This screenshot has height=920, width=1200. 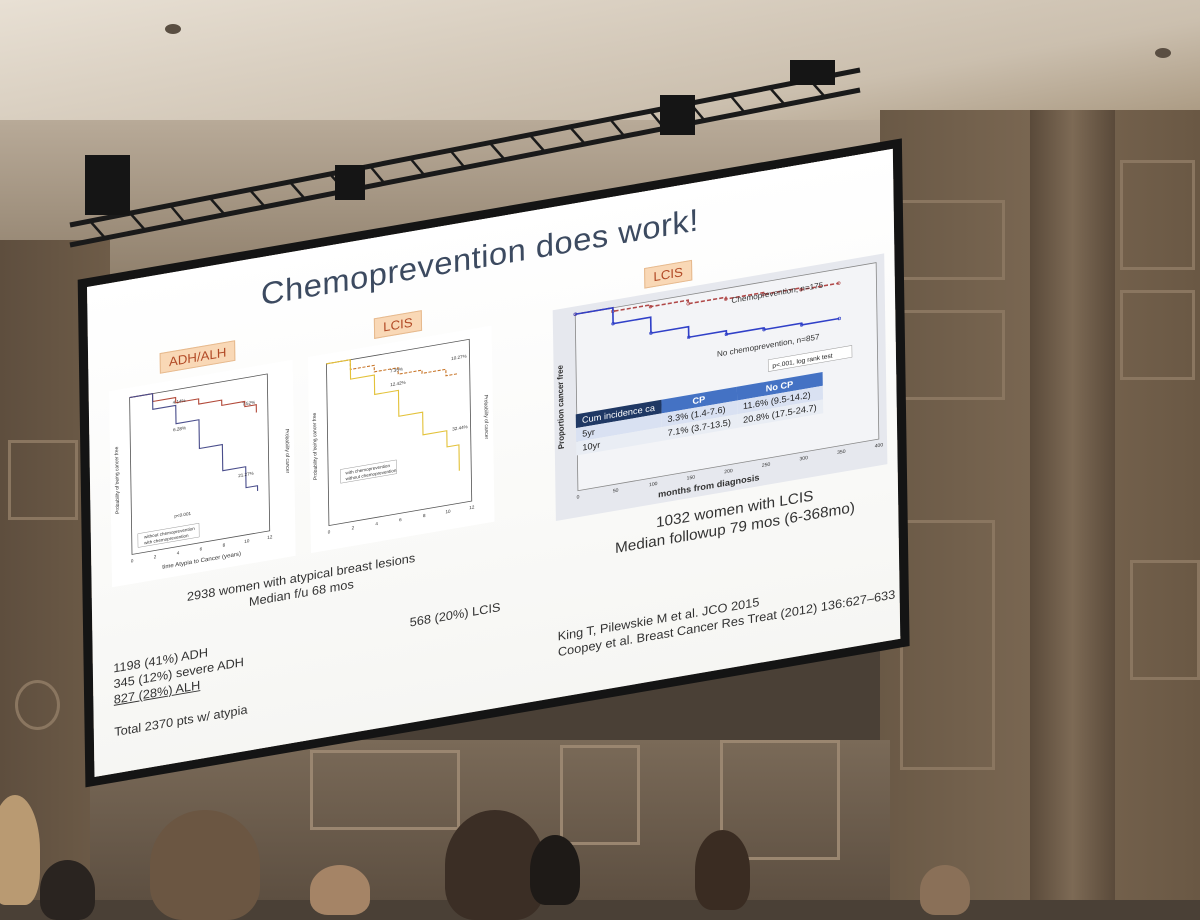 What do you see at coordinates (600, 855) in the screenshot?
I see `audience` at bounding box center [600, 855].